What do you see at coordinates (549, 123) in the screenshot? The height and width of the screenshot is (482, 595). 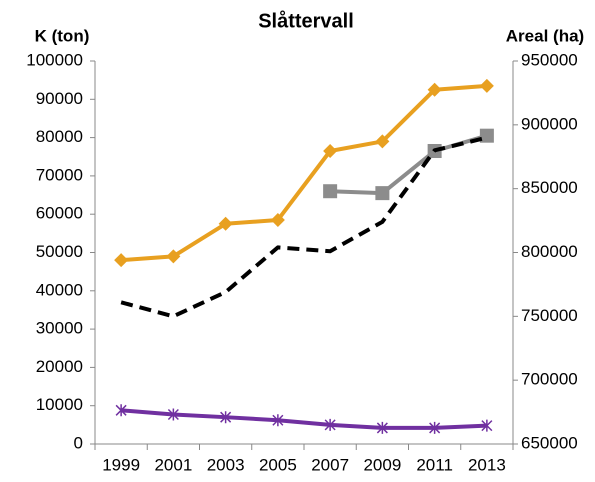 I see `y2-tick-label: 900000` at bounding box center [549, 123].